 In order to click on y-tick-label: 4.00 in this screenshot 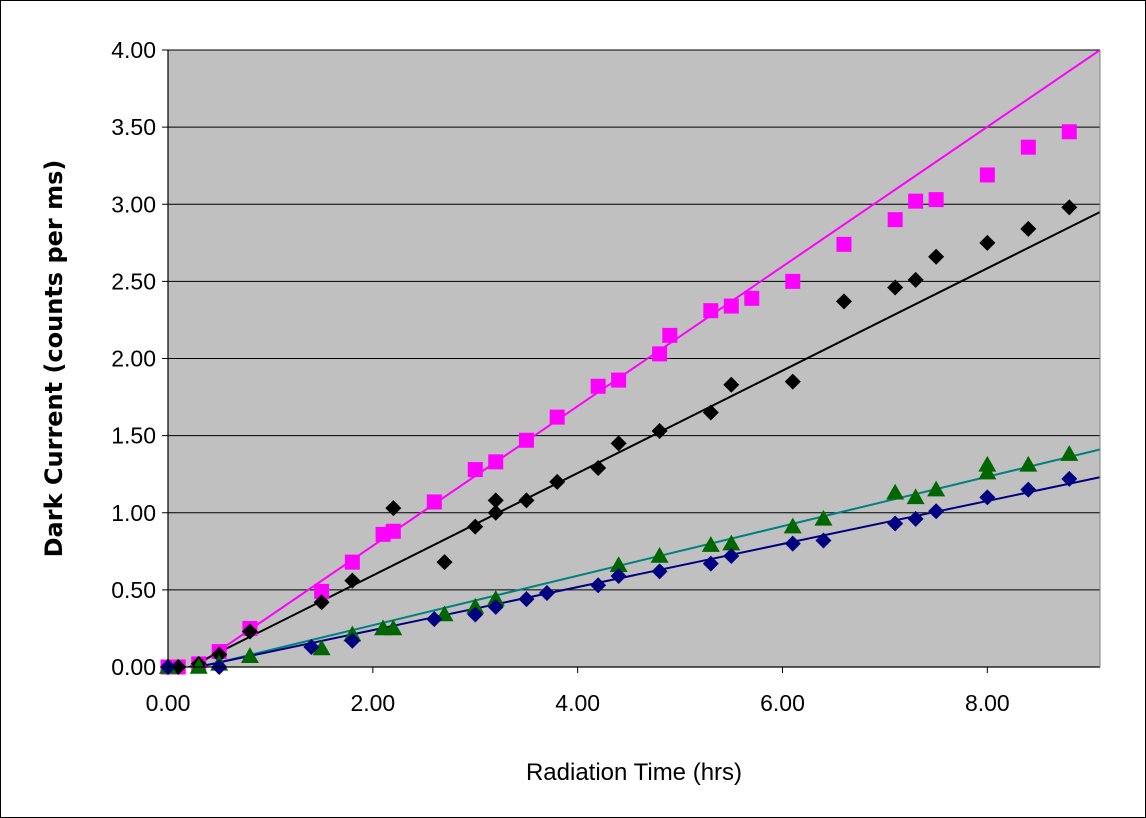, I will do `click(133, 50)`.